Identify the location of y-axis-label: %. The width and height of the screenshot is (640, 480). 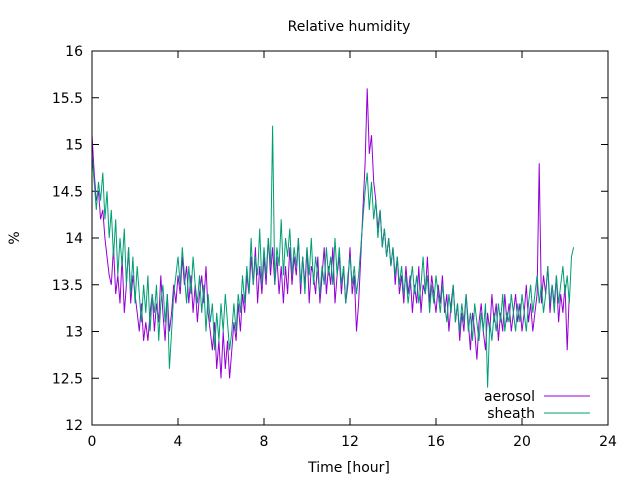
(15, 237).